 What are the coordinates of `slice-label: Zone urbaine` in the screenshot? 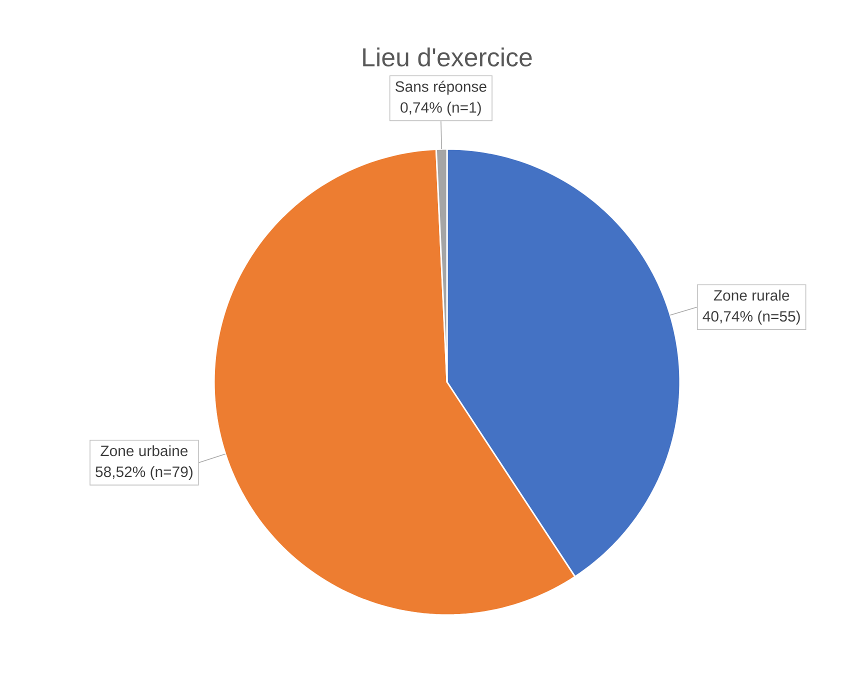 It's located at (144, 450).